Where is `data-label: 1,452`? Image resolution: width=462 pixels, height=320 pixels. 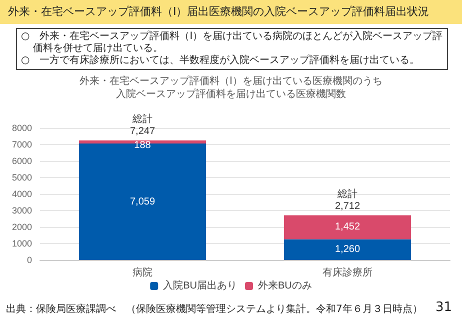 data-label: 1,452 is located at coordinates (347, 227).